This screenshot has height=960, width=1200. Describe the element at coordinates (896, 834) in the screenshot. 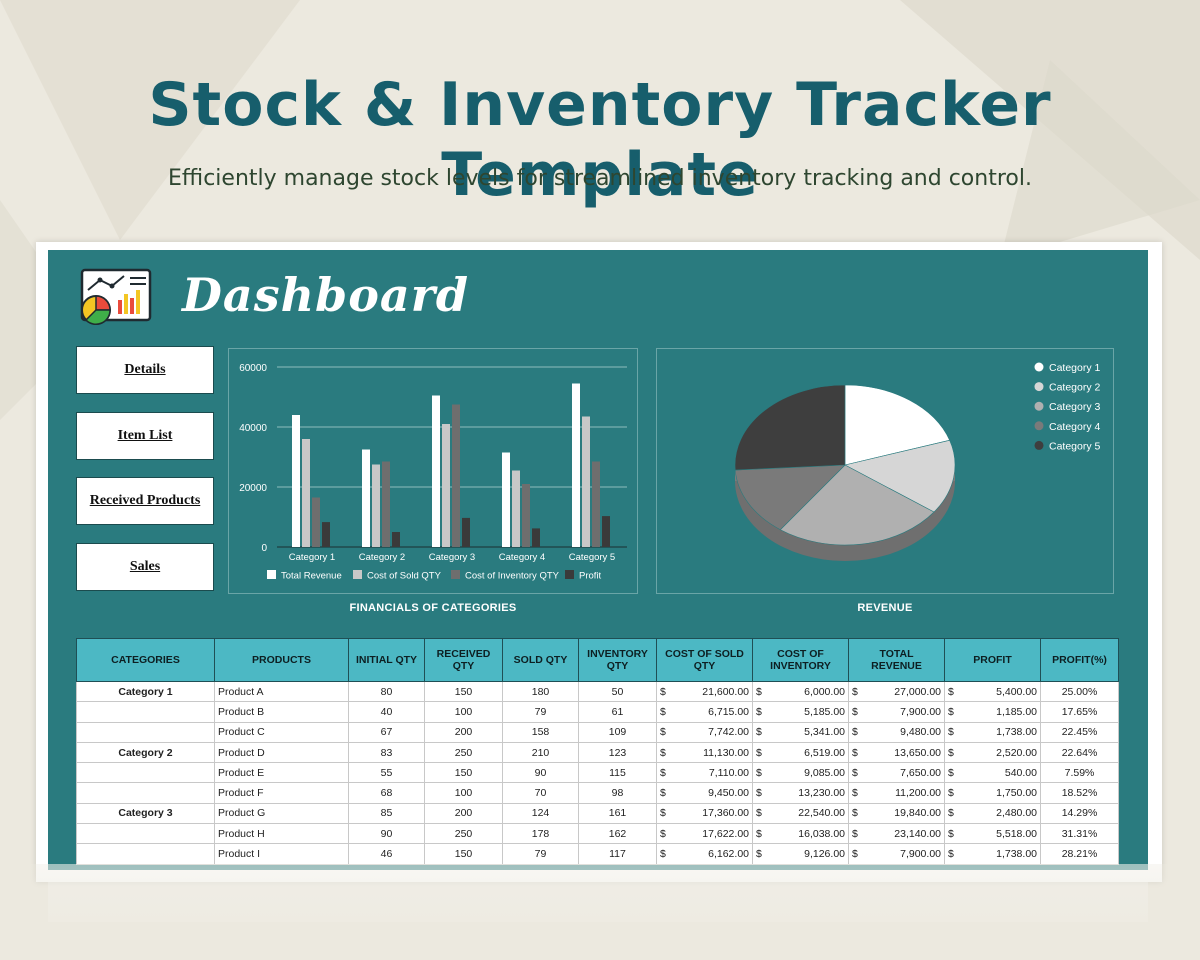

I see `total-revenue-cell: $23,140.00` at that location.